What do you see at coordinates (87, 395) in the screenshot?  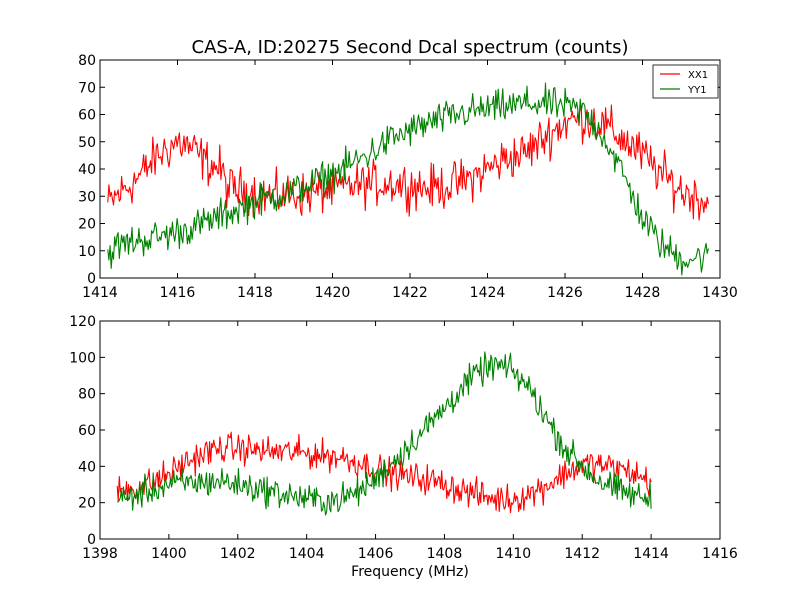 I see `y-tick-label-1-4: 80` at bounding box center [87, 395].